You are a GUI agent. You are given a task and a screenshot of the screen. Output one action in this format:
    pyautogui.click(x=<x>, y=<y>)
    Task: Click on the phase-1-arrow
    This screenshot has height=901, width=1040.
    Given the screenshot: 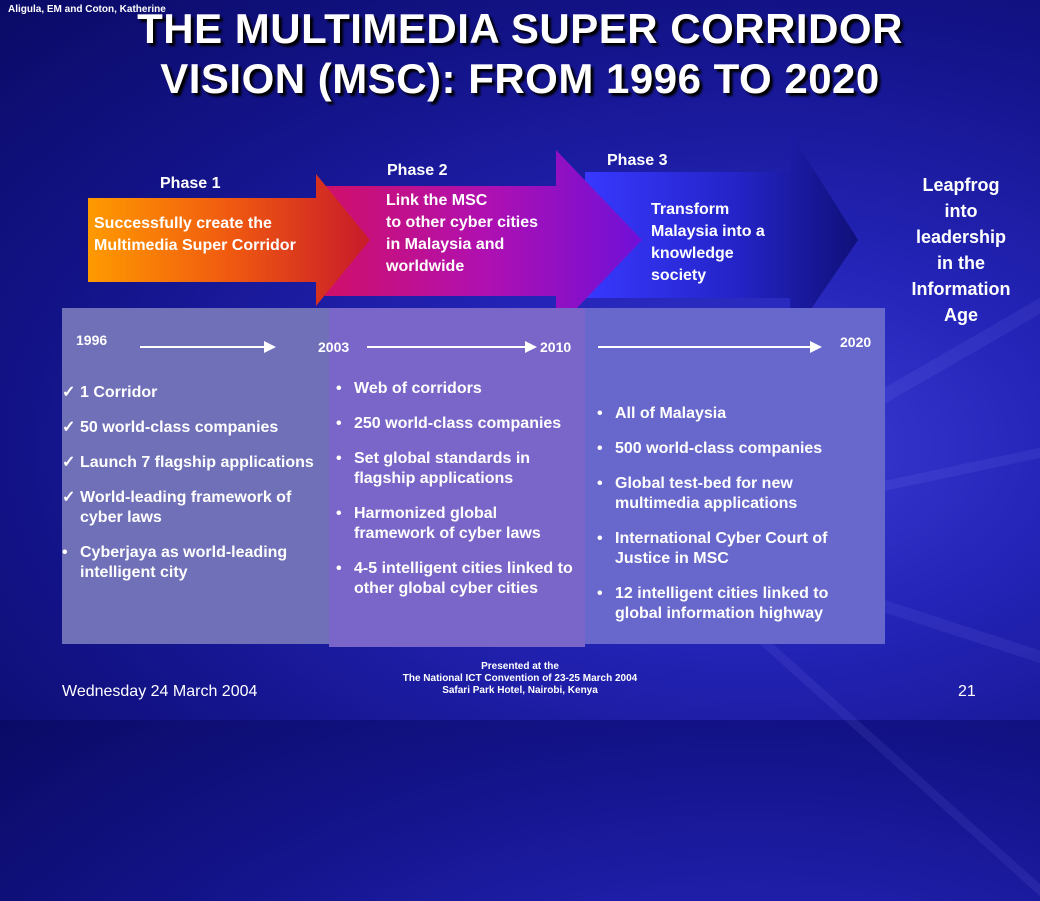 What is the action you would take?
    pyautogui.click(x=229, y=240)
    